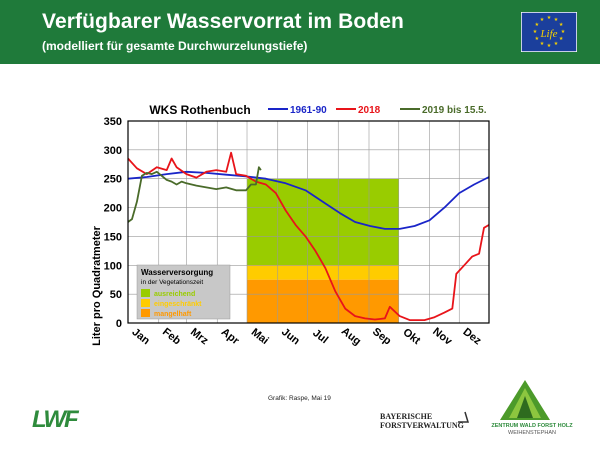 The width and height of the screenshot is (600, 450). I want to click on zw-line2: WEIHENSTEPHAN, so click(532, 433).